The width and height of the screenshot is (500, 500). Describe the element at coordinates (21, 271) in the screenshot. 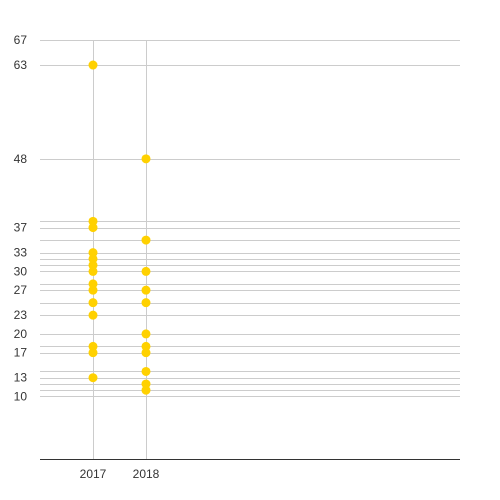

I see `y-tick-label-30: 30` at that location.